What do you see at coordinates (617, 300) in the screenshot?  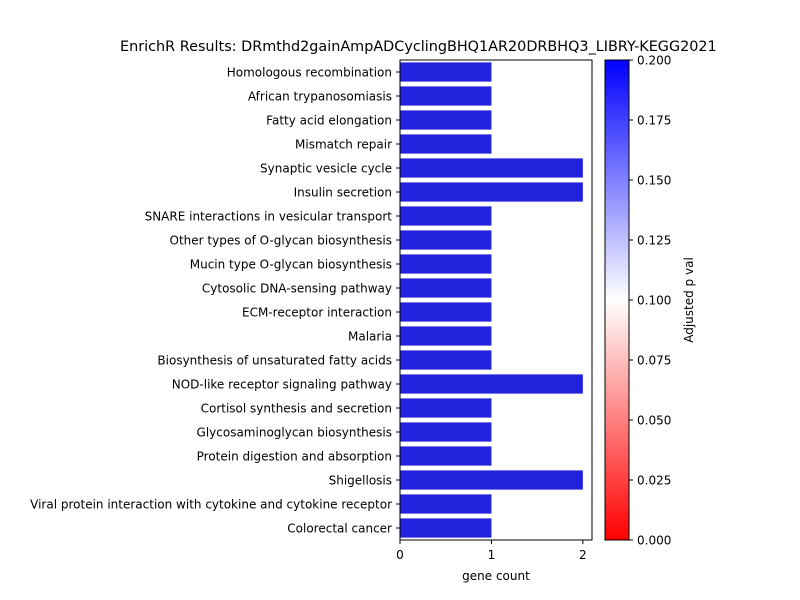 I see `colorbar` at bounding box center [617, 300].